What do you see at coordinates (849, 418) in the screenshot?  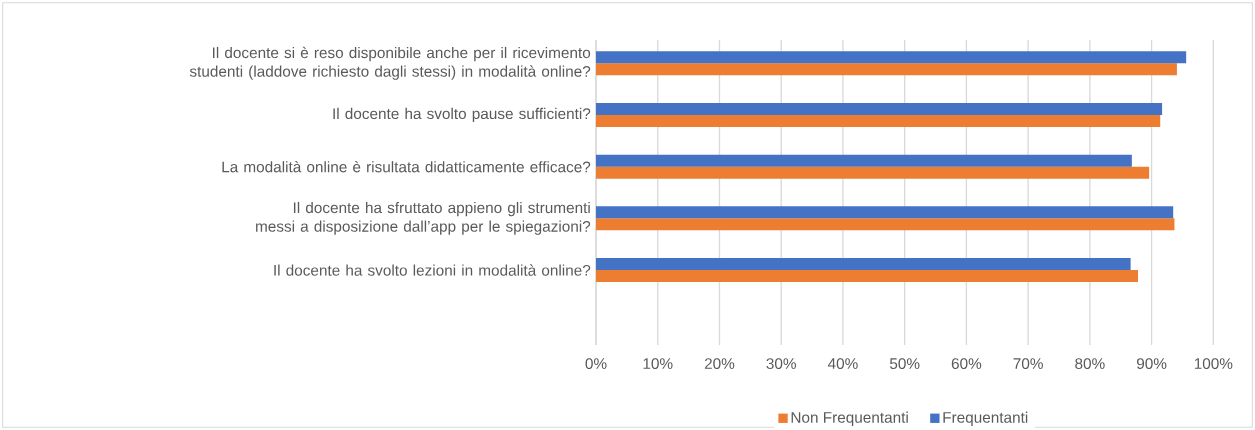 I see `legend-label: Non Frequentanti` at bounding box center [849, 418].